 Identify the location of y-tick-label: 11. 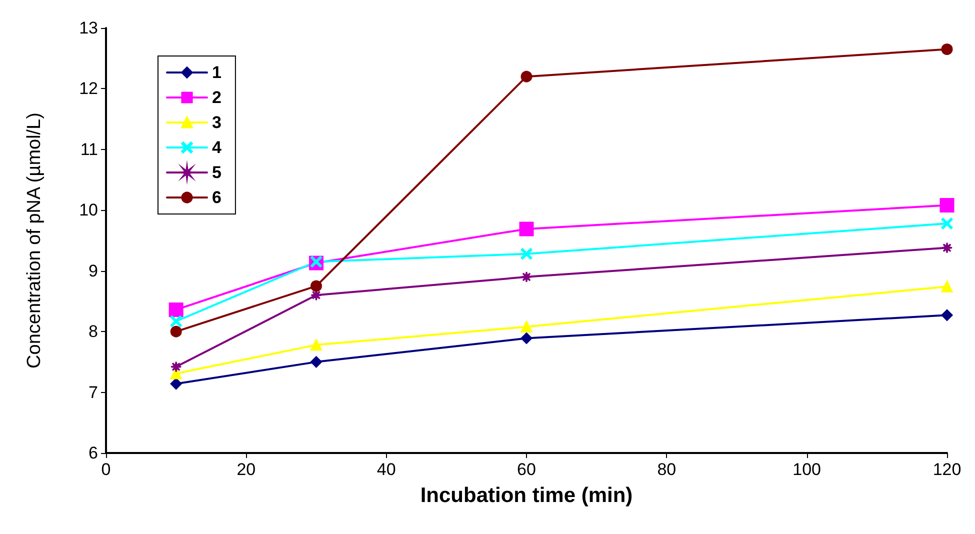
(89, 149).